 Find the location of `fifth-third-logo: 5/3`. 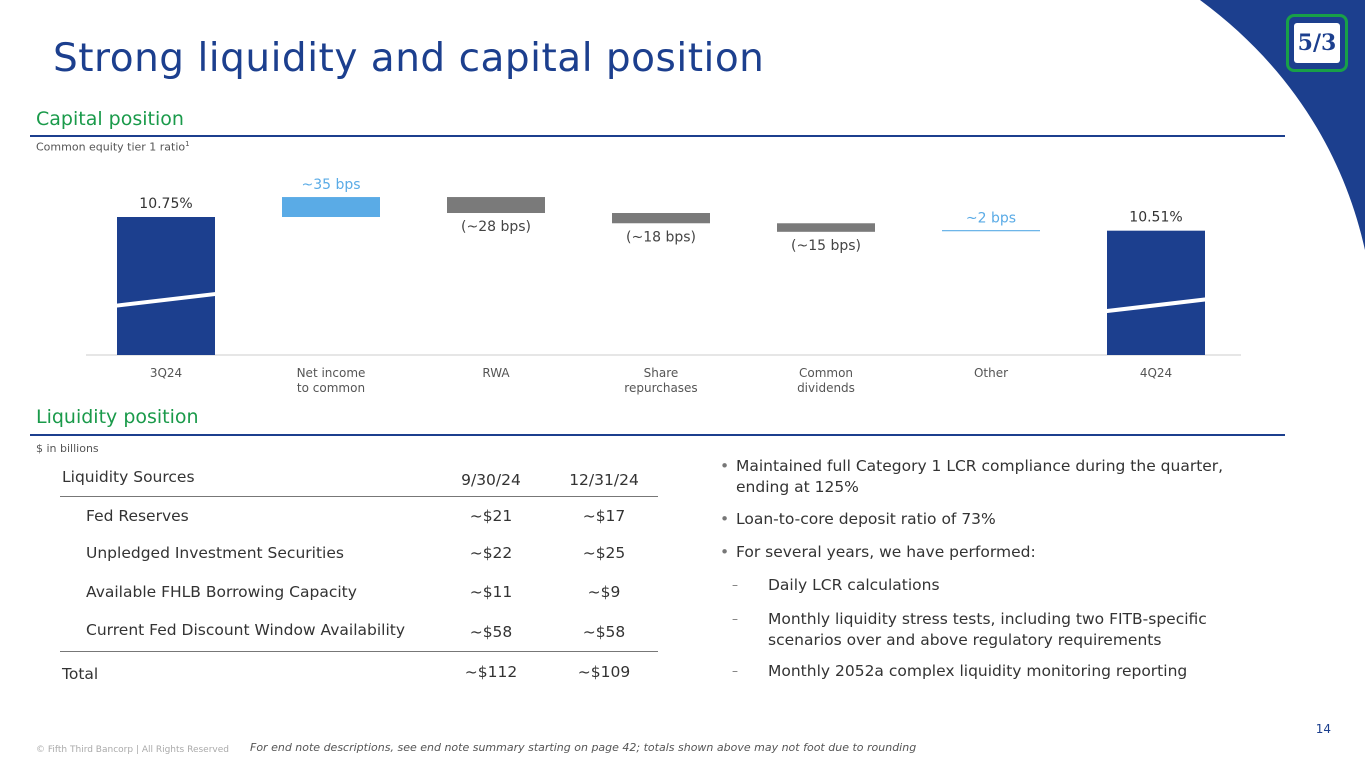

fifth-third-logo: 5/3 is located at coordinates (1317, 43).